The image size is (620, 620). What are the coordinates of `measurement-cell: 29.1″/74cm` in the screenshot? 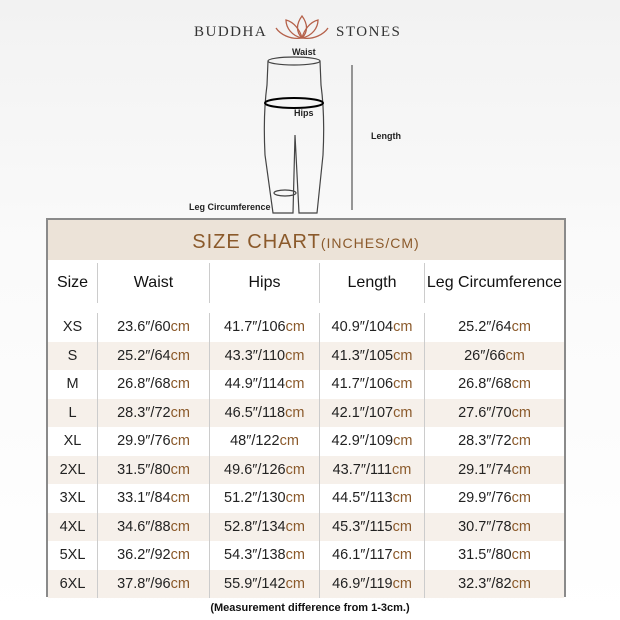 It's located at (494, 470).